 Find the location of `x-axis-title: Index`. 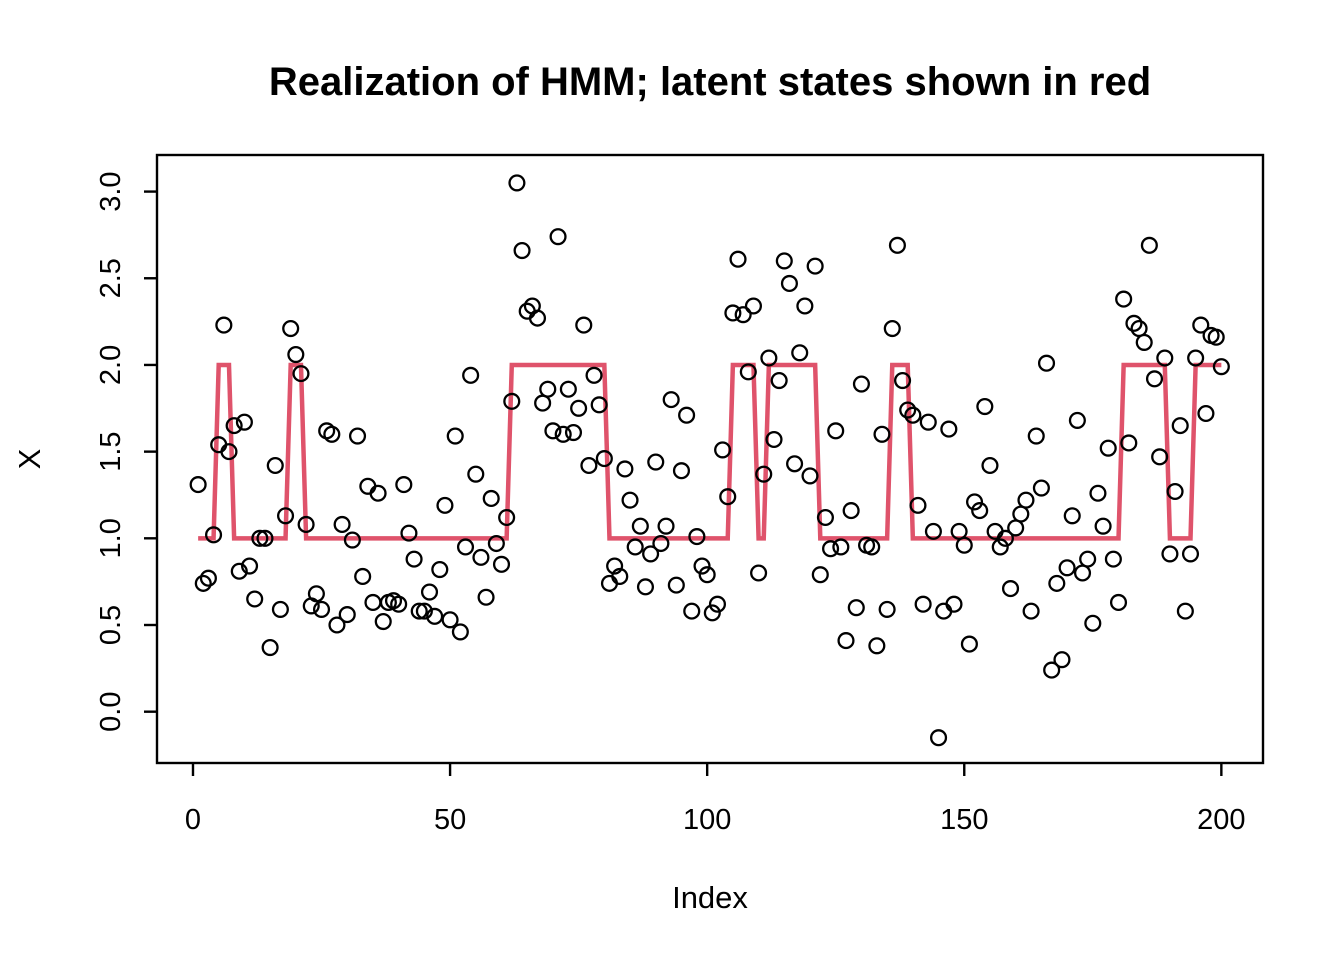

x-axis-title: Index is located at coordinates (710, 897).